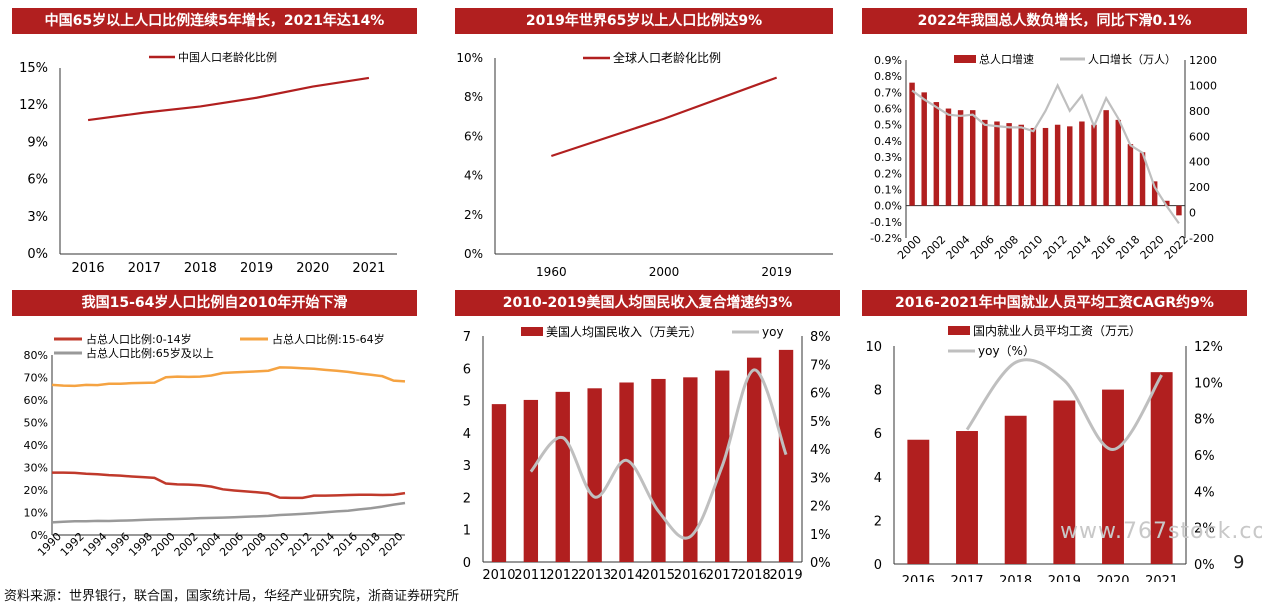 This screenshot has width=1262, height=606. What do you see at coordinates (36, 513) in the screenshot?
I see `y-tick-label: 10%` at bounding box center [36, 513].